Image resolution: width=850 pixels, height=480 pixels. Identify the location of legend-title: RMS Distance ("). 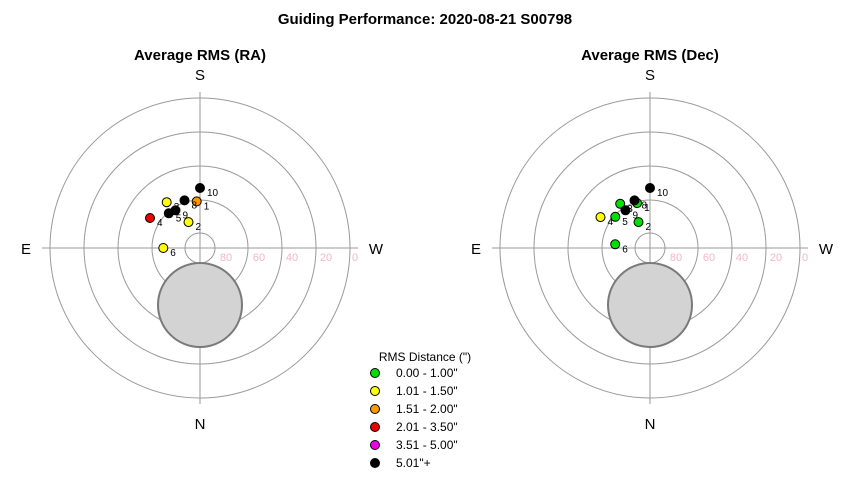
(425, 357).